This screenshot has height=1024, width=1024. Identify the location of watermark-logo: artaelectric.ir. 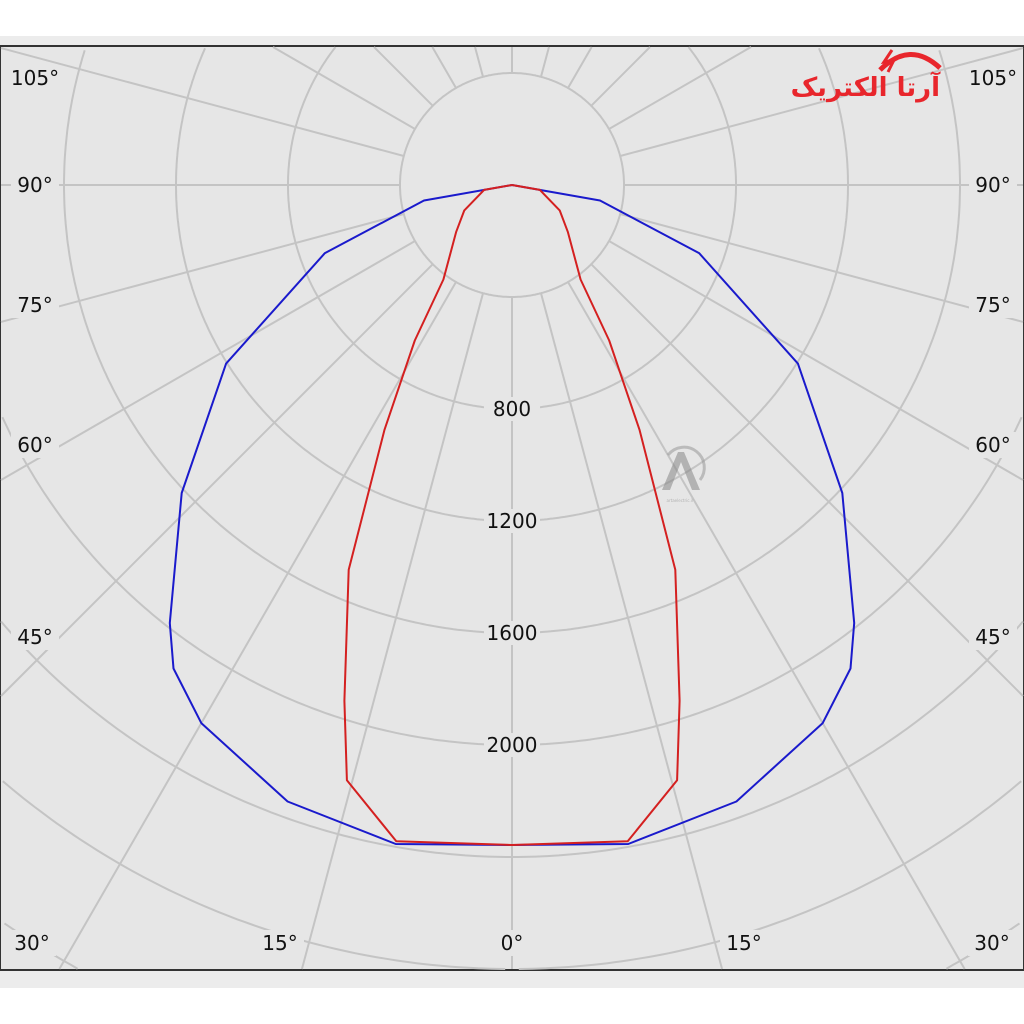
(684, 474).